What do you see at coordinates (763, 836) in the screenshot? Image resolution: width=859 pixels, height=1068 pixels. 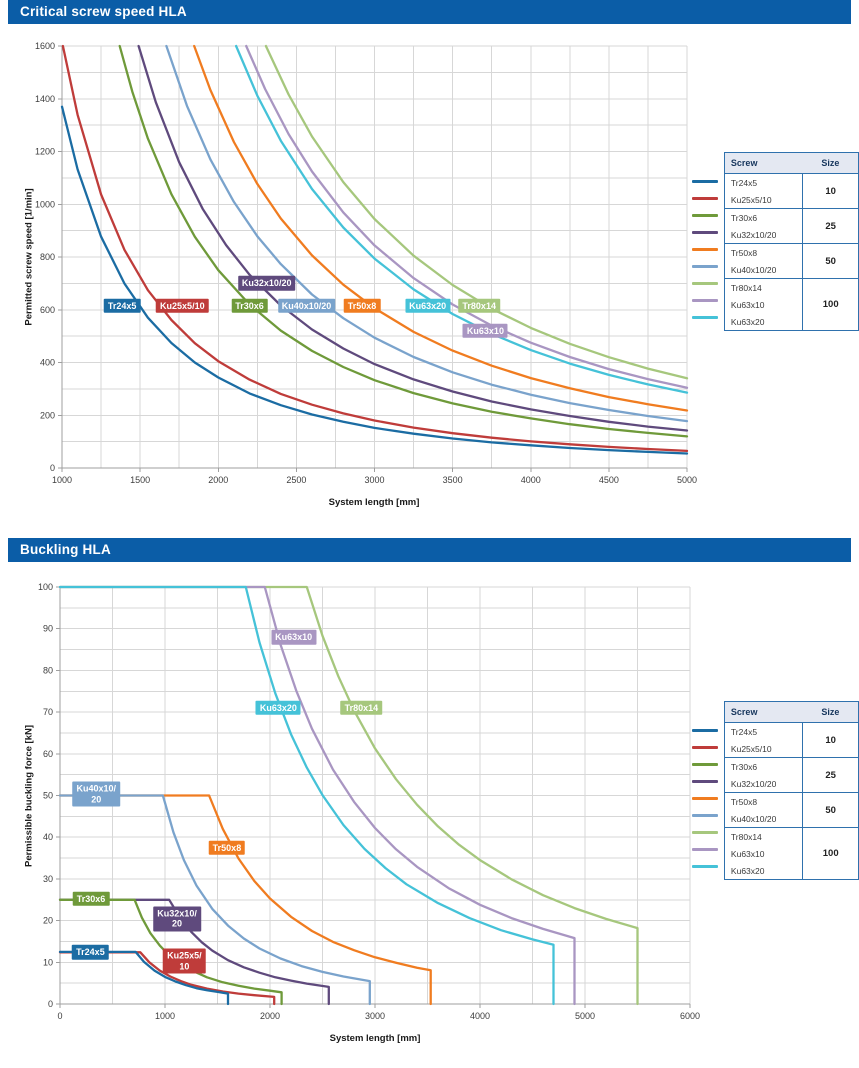 I see `legend-label-Tr80x14: Tr80x14` at bounding box center [763, 836].